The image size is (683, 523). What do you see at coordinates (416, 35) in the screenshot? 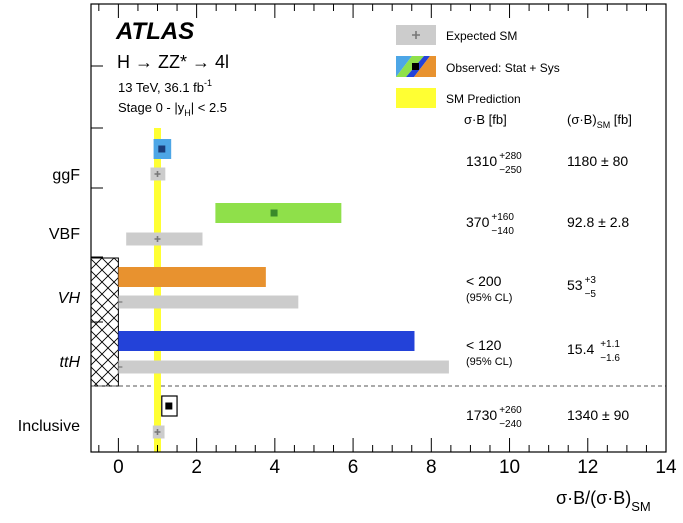
I see `legend-expected-marker` at bounding box center [416, 35].